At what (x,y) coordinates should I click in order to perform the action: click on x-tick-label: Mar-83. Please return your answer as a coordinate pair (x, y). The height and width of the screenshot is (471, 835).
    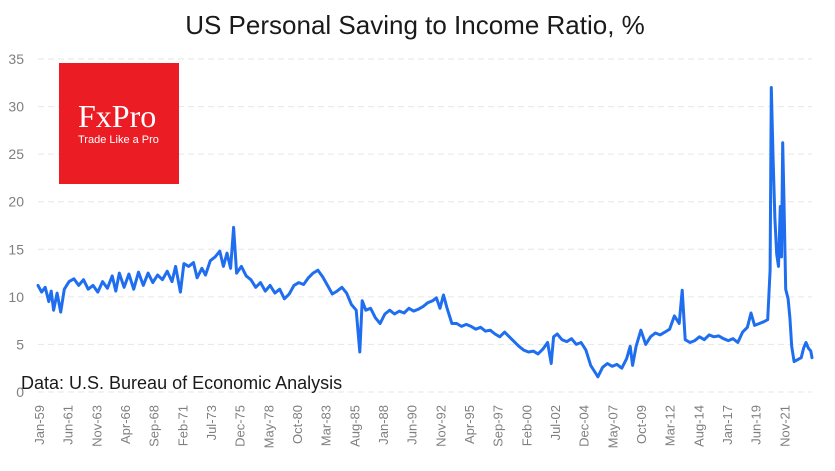
    Looking at the image, I should click on (326, 425).